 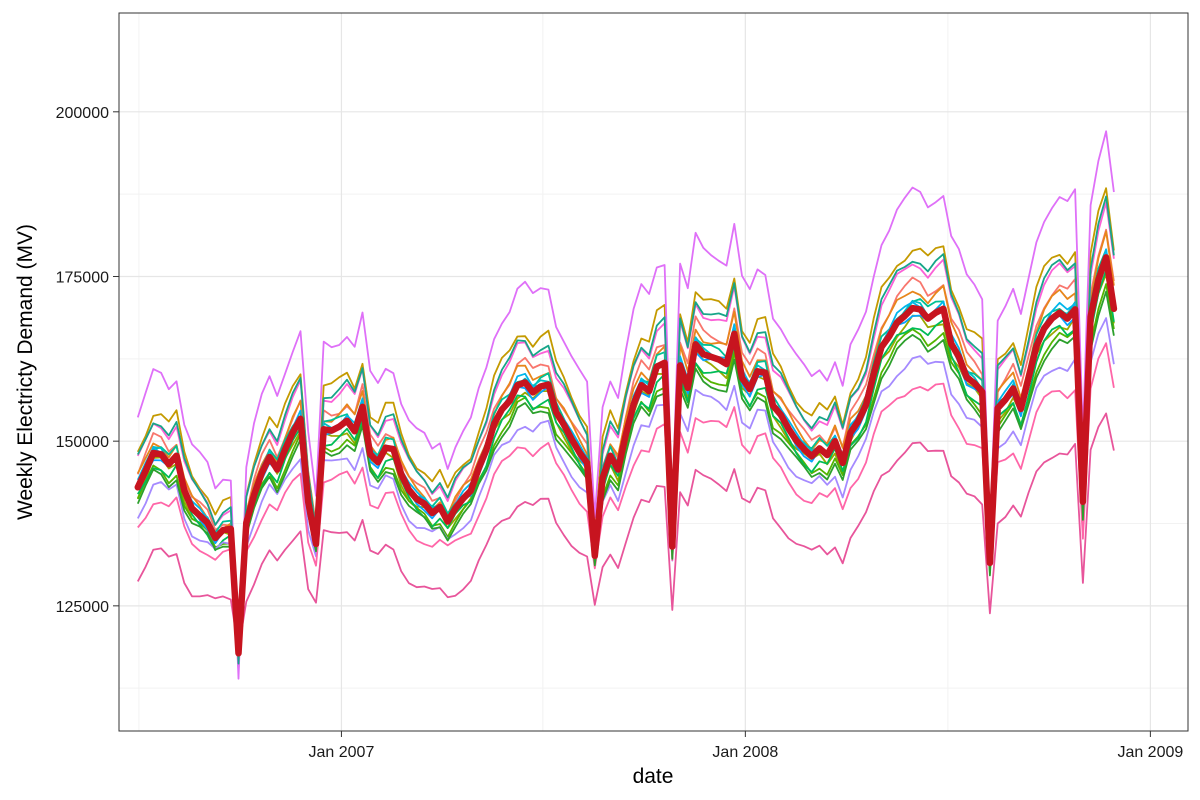 I want to click on y-axis: 125000 150000 175000 200000, so click(x=87, y=360).